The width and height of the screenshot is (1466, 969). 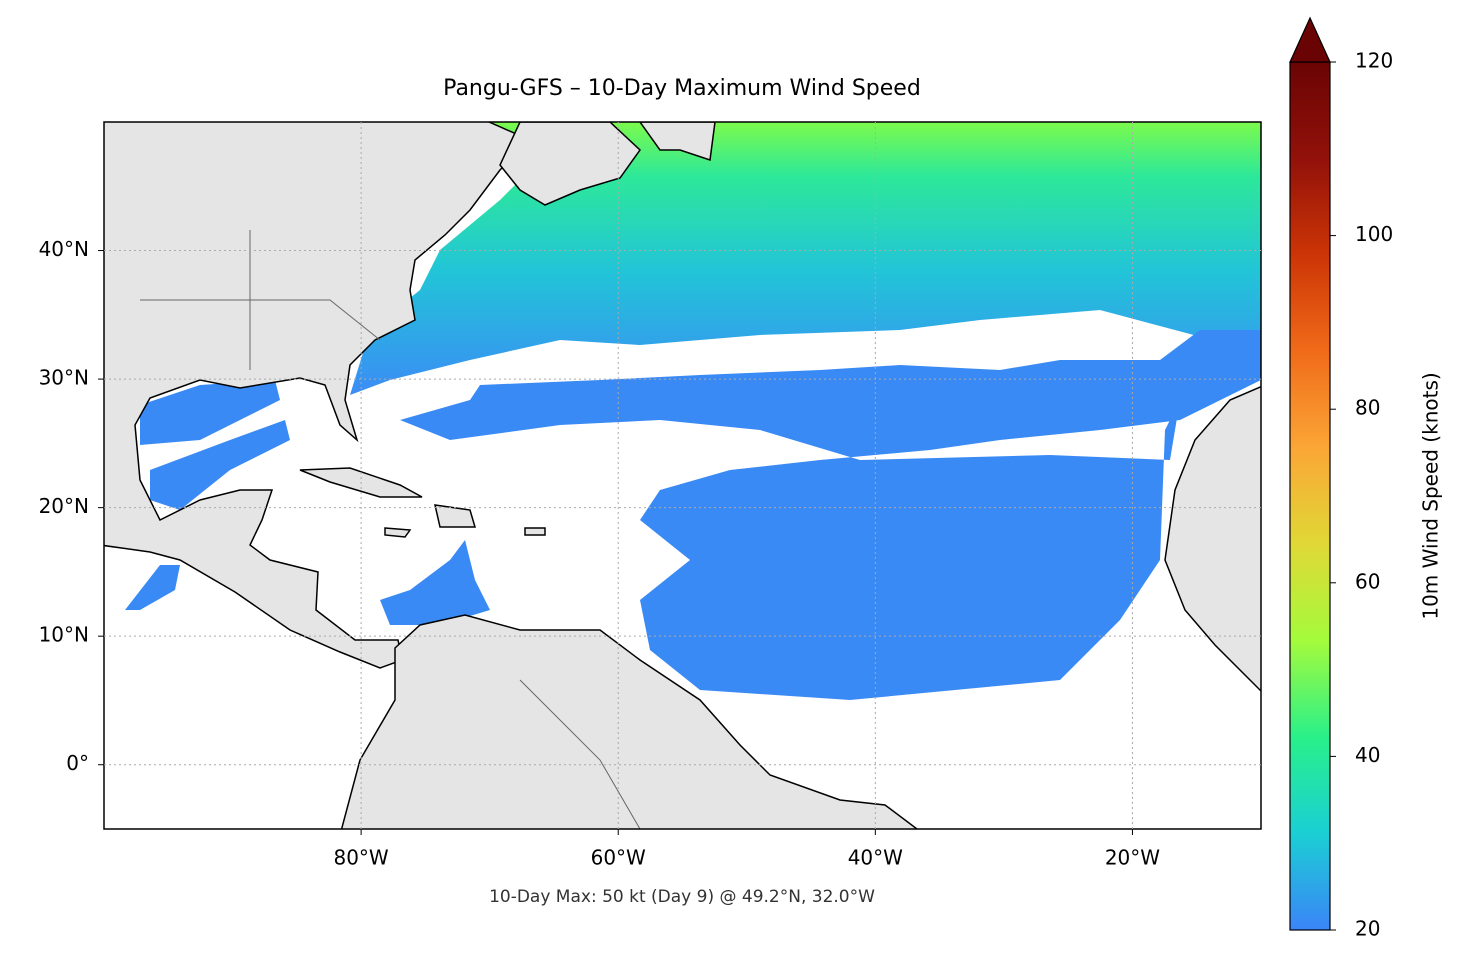 What do you see at coordinates (220, 465) in the screenshot?
I see `wind-field-gulf-west` at bounding box center [220, 465].